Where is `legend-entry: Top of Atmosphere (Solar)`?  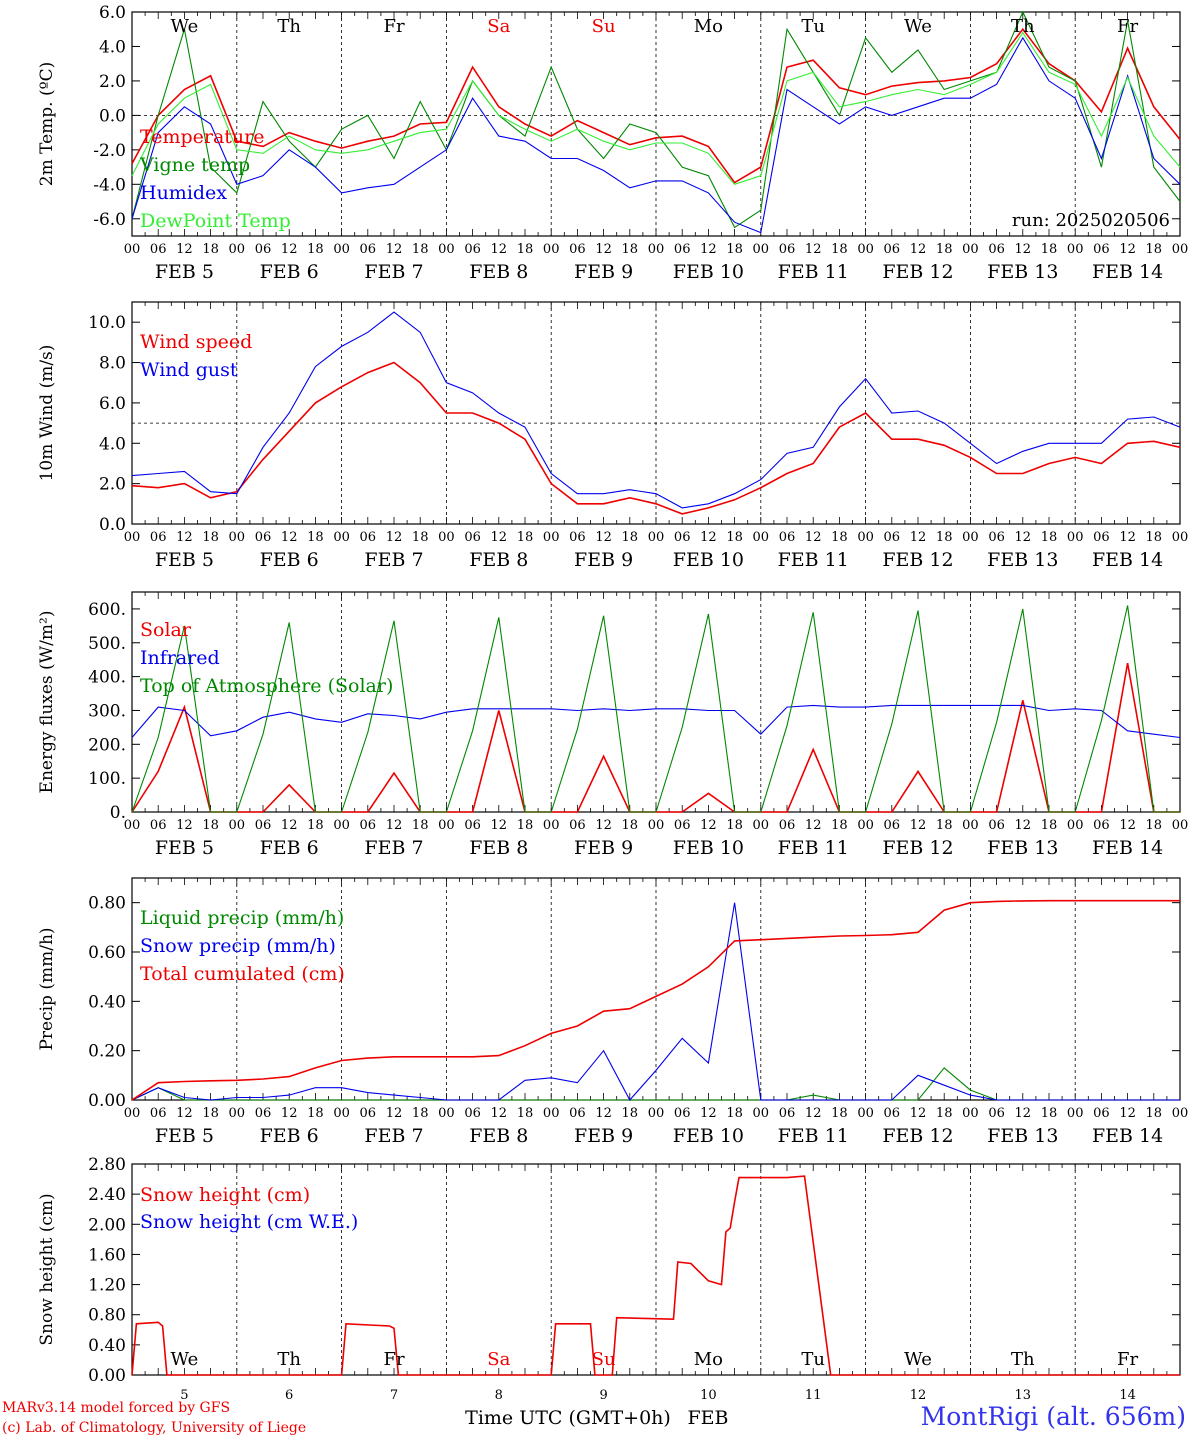
legend-entry: Top of Atmosphere (Solar) is located at coordinates (266, 686).